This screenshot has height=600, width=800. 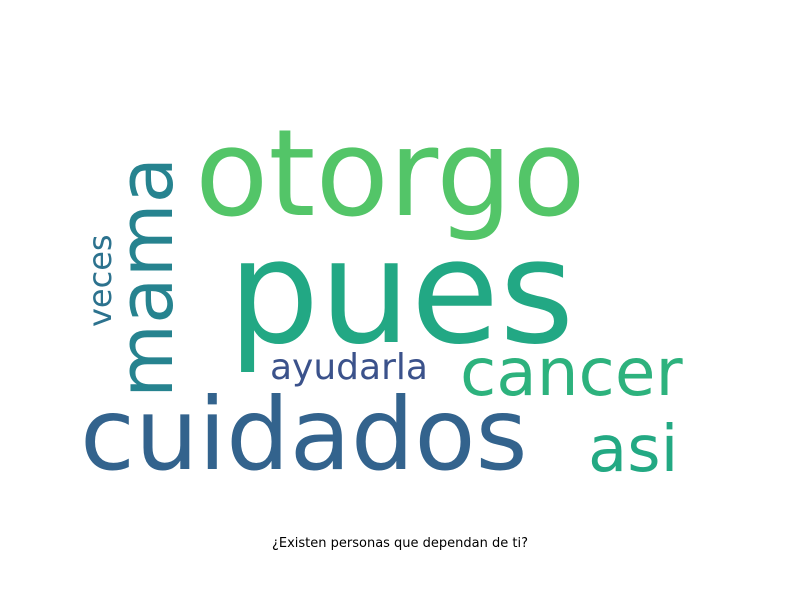 What do you see at coordinates (401, 292) in the screenshot?
I see `word-pues: pues` at bounding box center [401, 292].